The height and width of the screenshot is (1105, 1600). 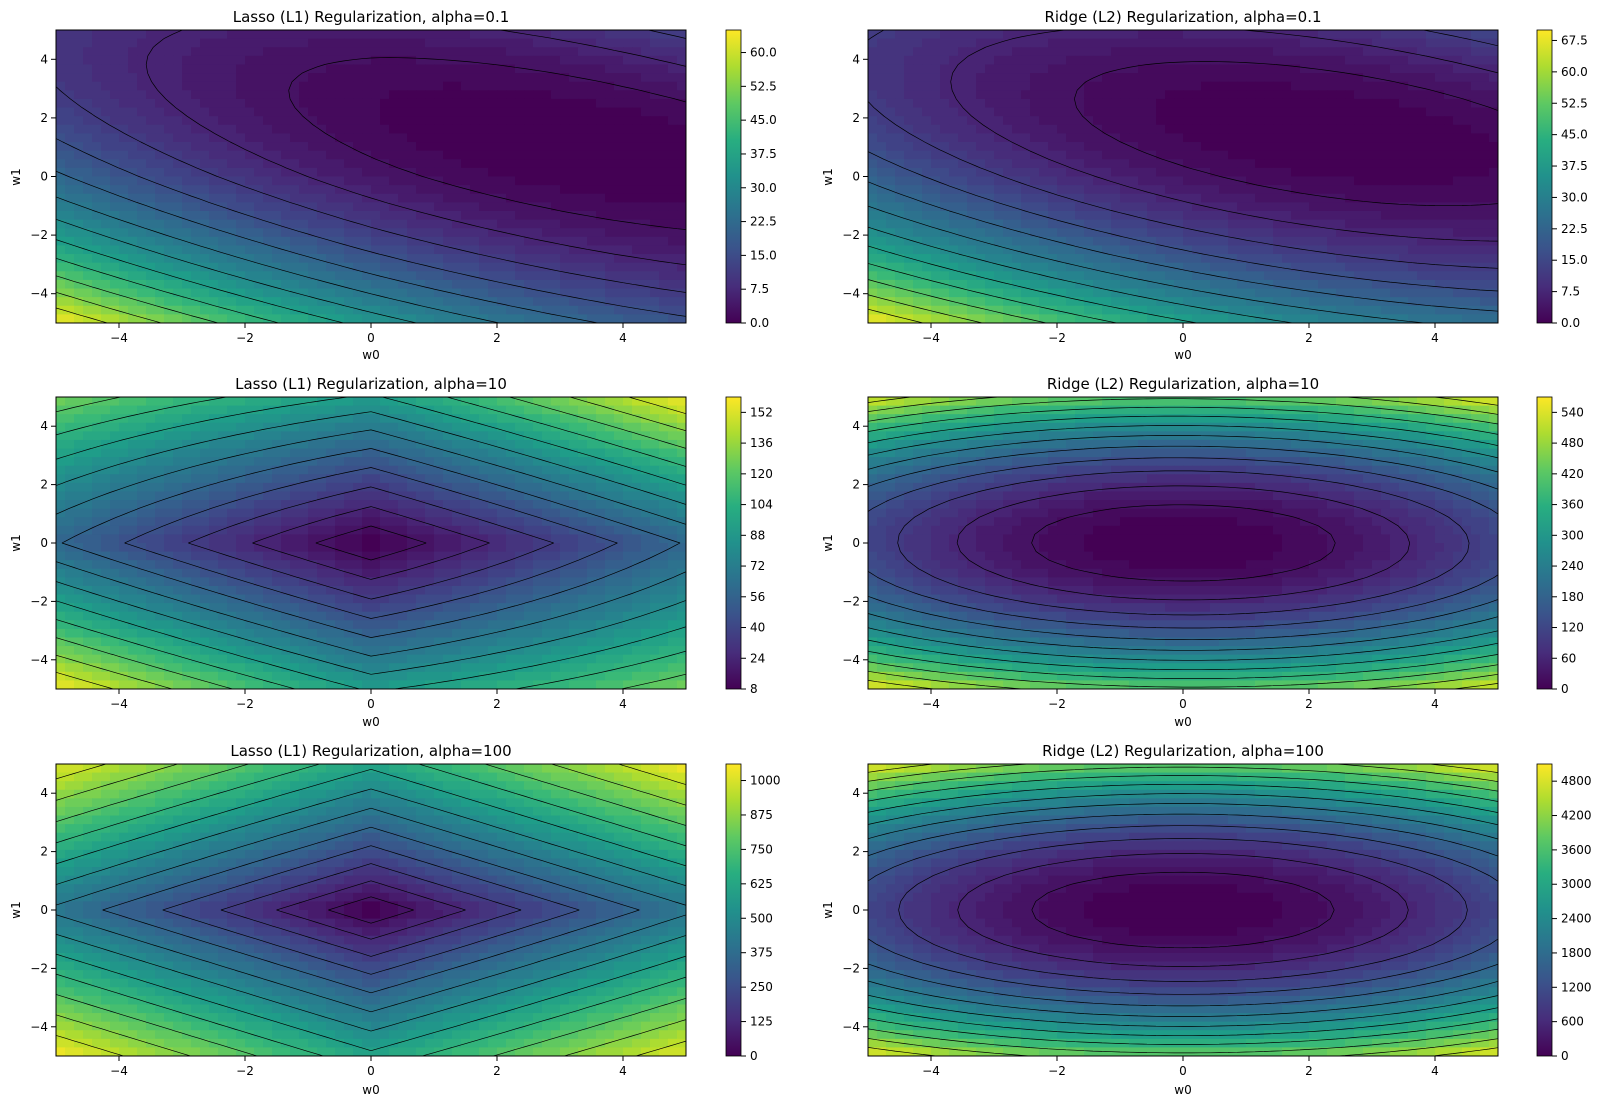 What do you see at coordinates (856, 177) in the screenshot?
I see `y-tick-label: 0` at bounding box center [856, 177].